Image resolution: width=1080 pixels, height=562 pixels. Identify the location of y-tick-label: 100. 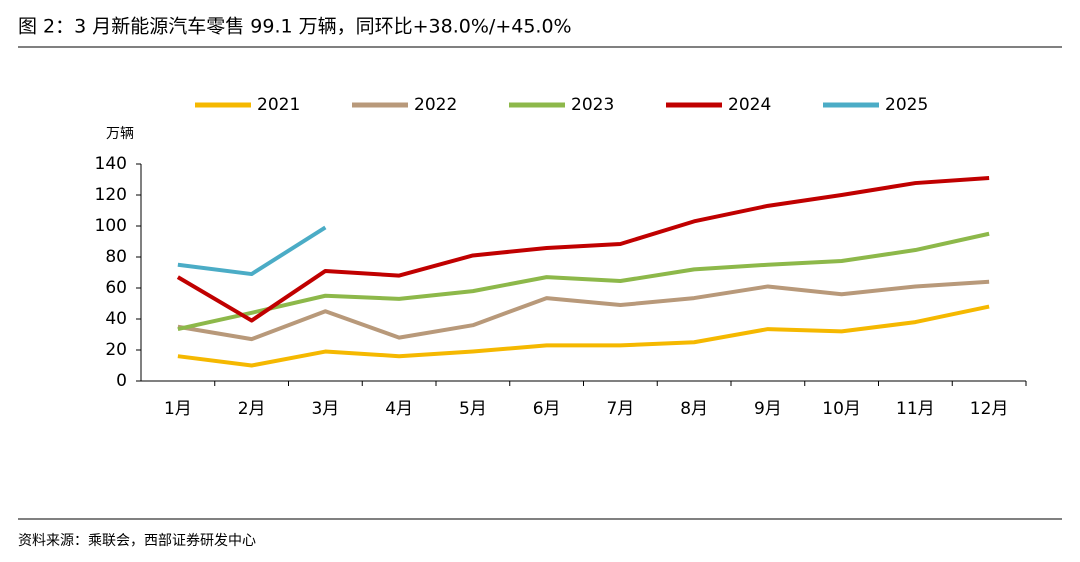
(111, 226).